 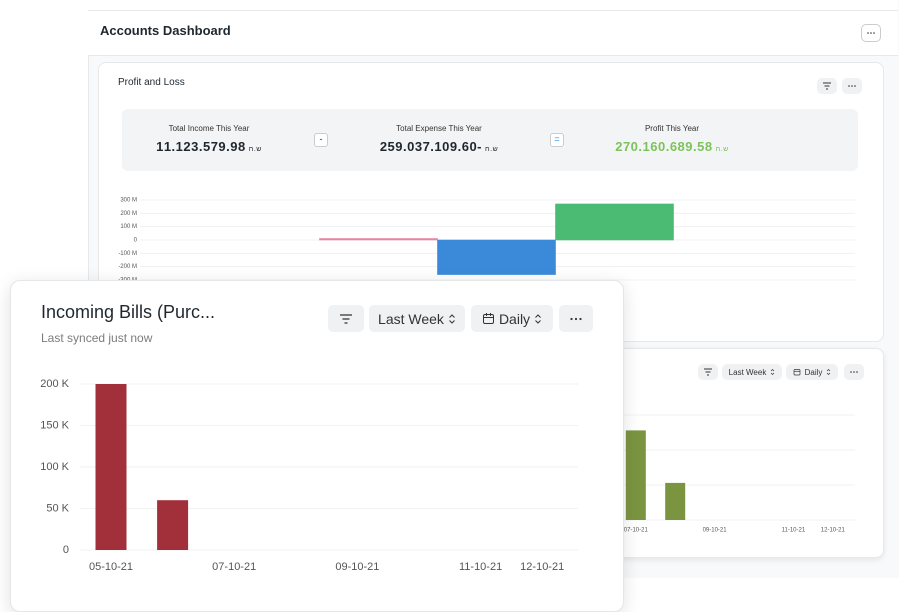 What do you see at coordinates (54, 425) in the screenshot?
I see `y-tick-label: 150 K` at bounding box center [54, 425].